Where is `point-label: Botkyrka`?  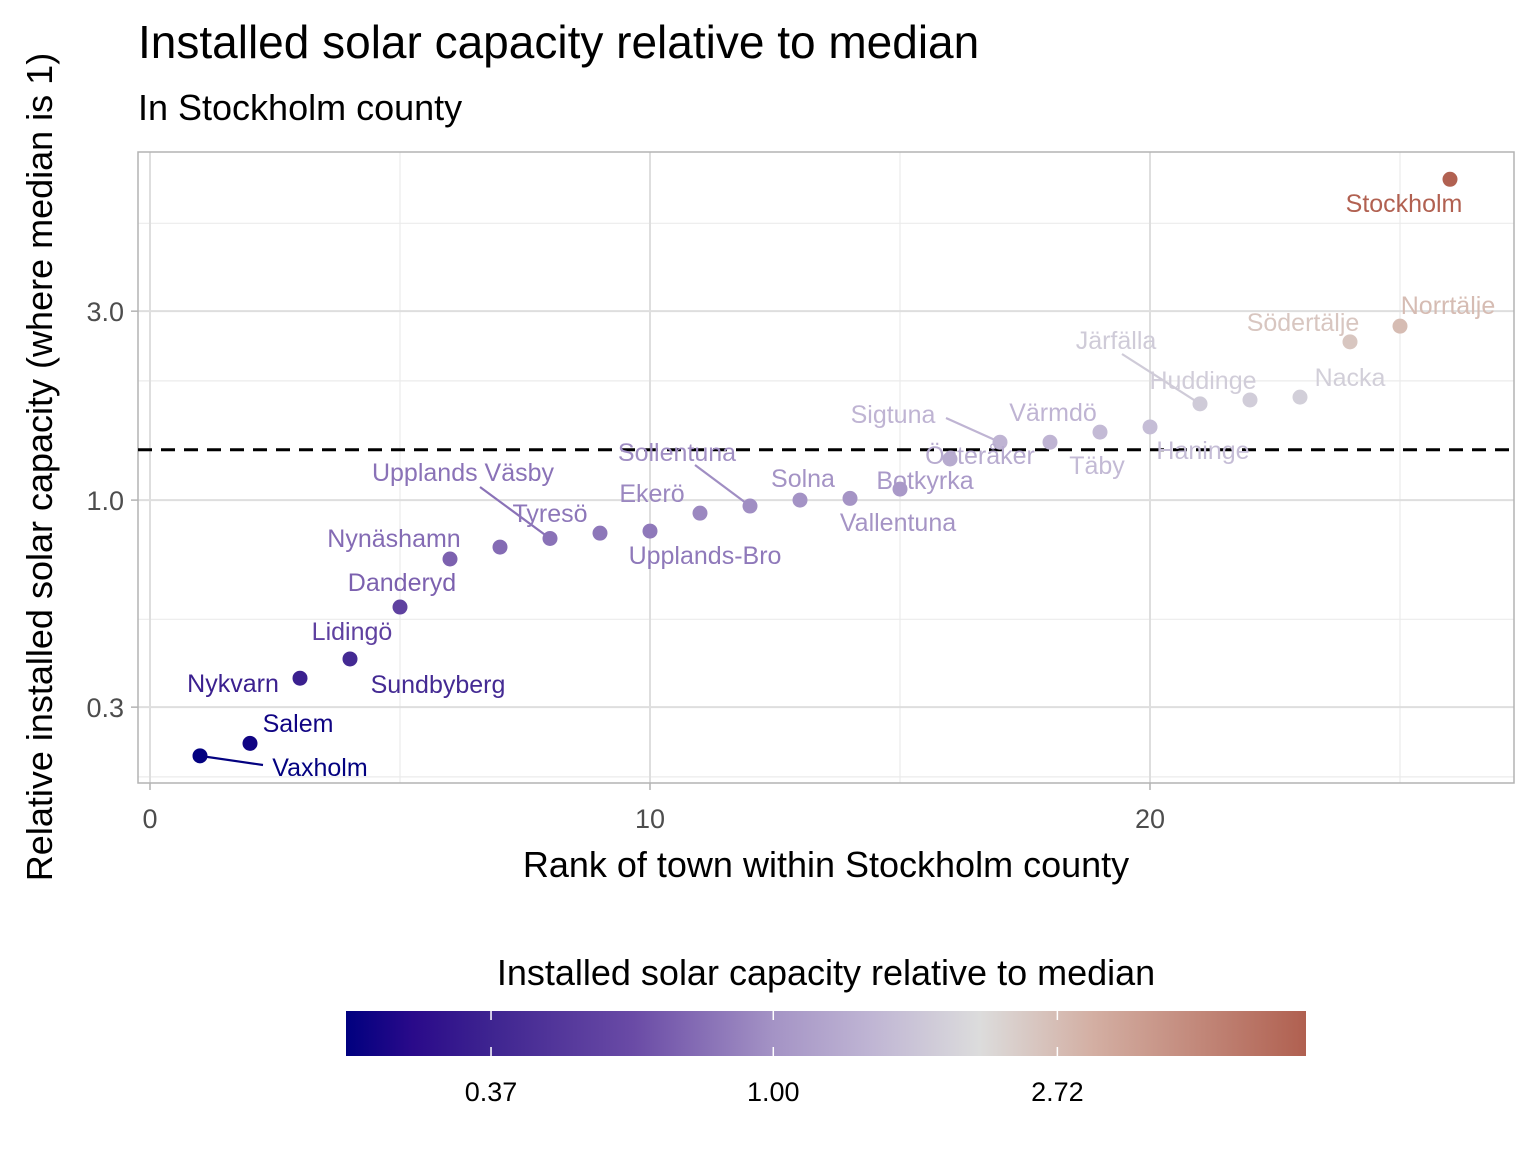
point-label: Botkyrka is located at coordinates (924, 481).